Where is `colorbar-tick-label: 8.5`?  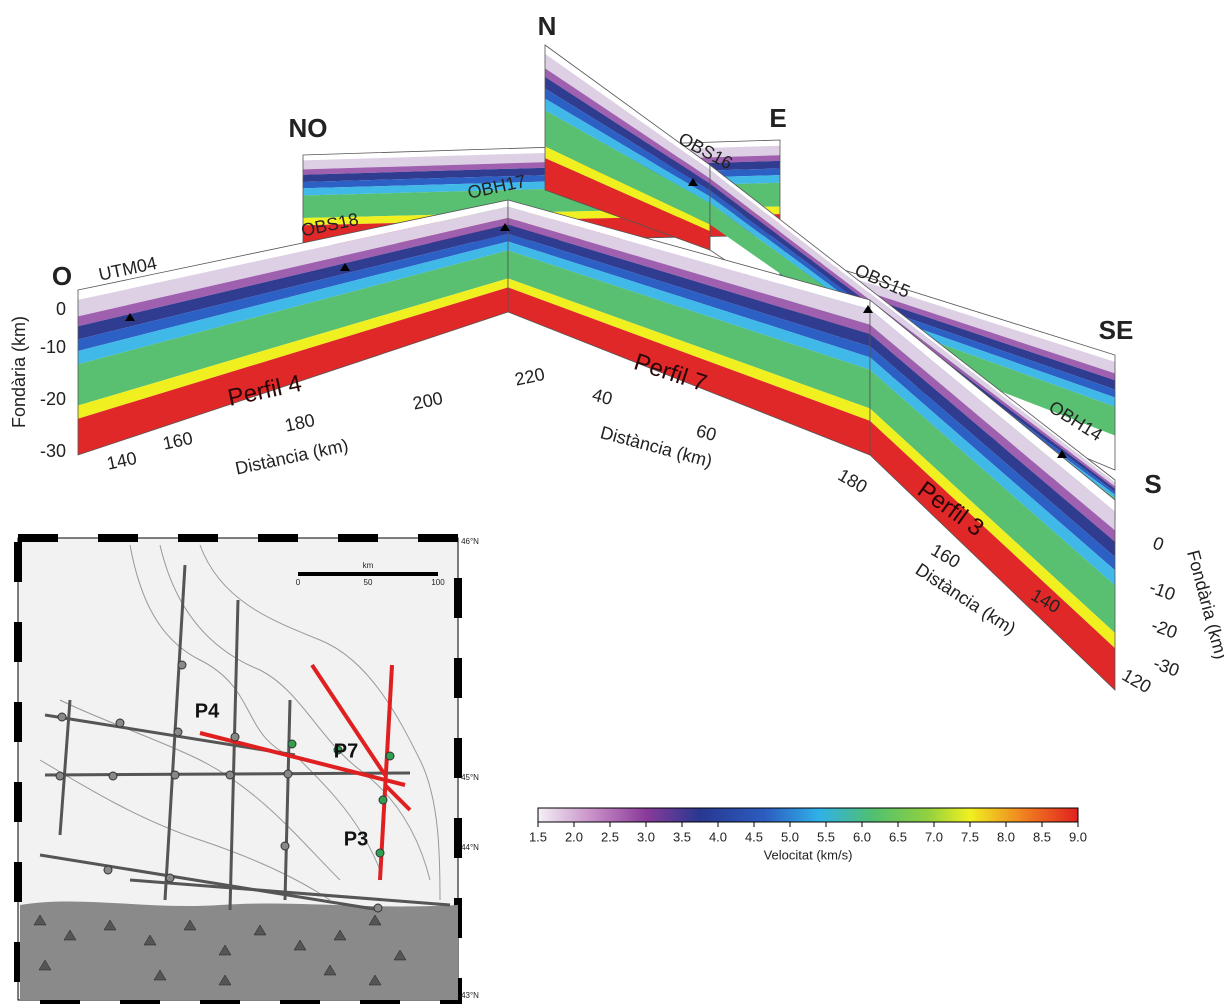 colorbar-tick-label: 8.5 is located at coordinates (1042, 836).